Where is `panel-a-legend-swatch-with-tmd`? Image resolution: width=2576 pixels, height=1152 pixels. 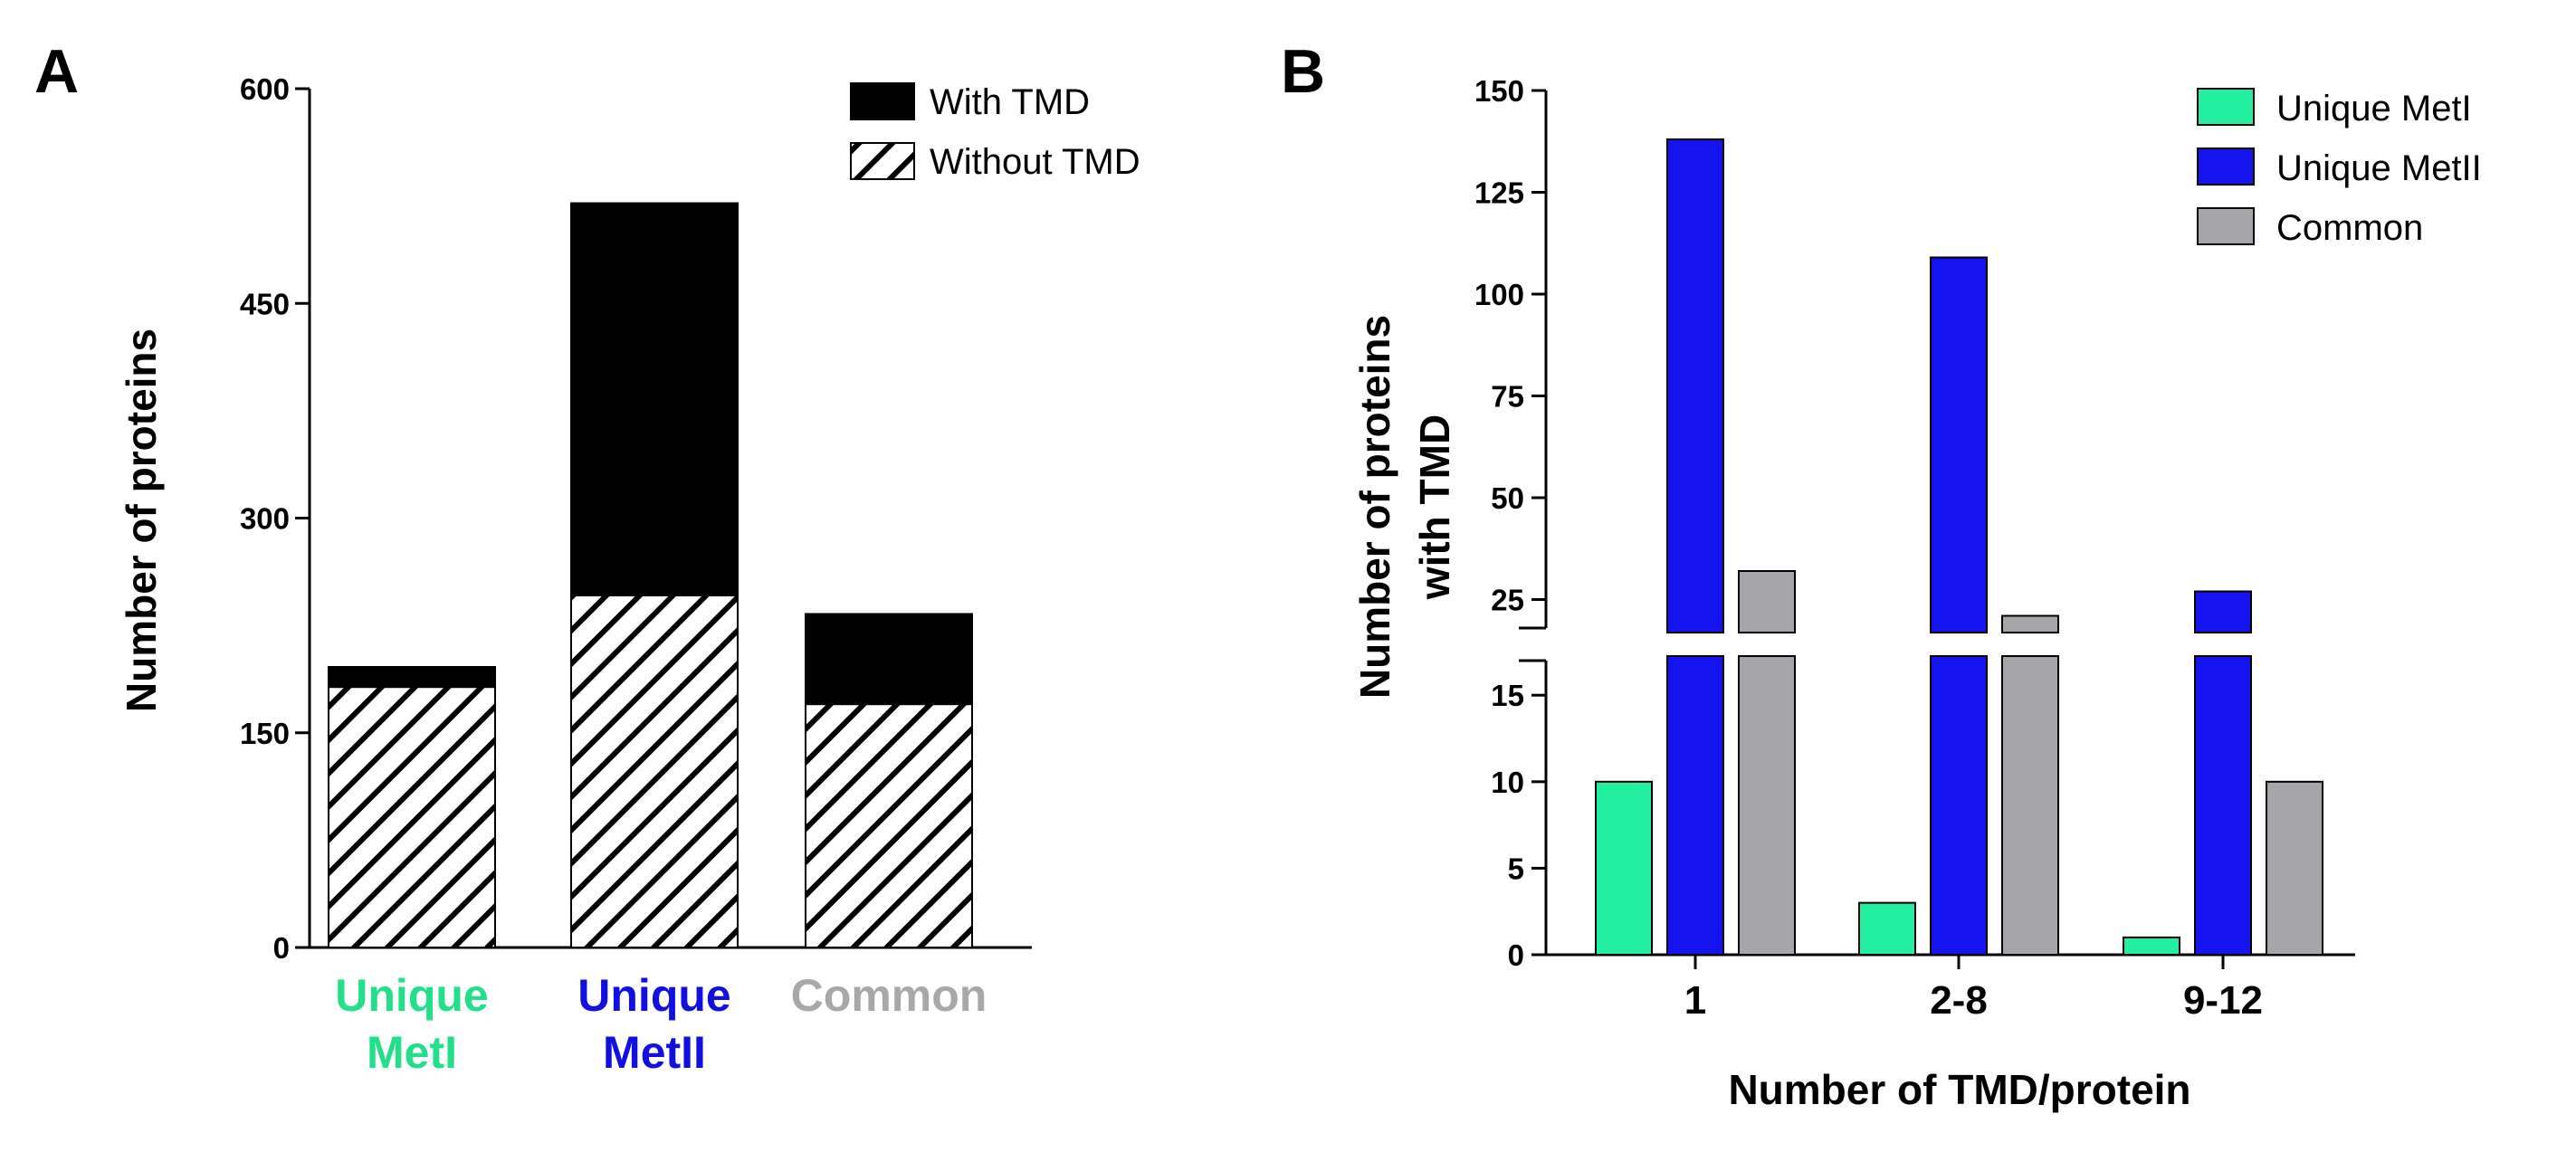
panel-a-legend-swatch-with-tmd is located at coordinates (883, 101).